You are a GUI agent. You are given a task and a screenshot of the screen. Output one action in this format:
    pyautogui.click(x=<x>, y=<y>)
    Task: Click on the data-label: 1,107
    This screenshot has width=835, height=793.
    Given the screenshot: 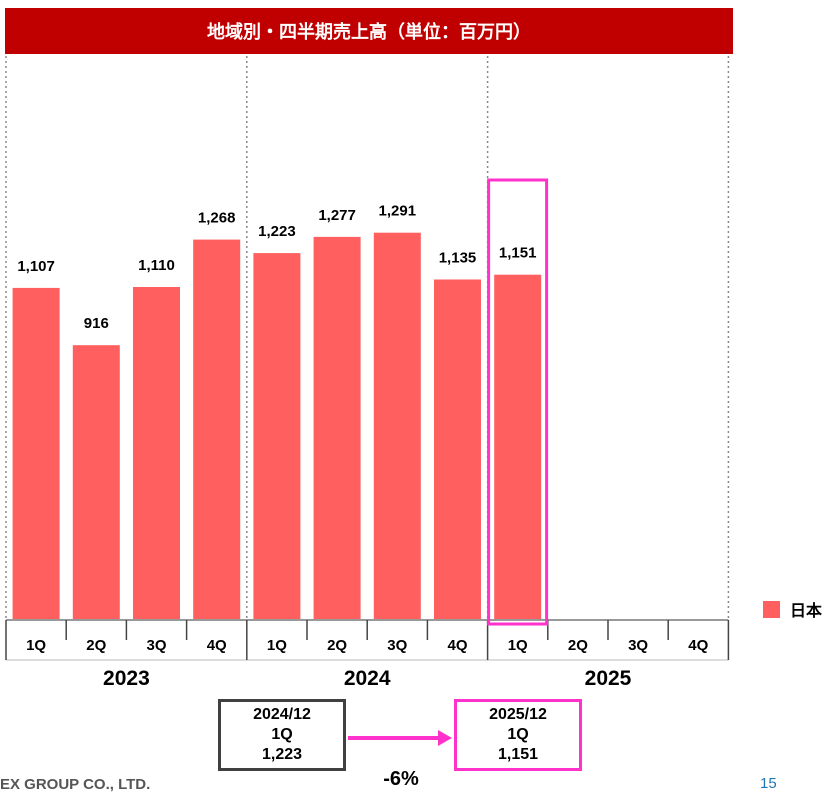 What is the action you would take?
    pyautogui.click(x=36, y=266)
    